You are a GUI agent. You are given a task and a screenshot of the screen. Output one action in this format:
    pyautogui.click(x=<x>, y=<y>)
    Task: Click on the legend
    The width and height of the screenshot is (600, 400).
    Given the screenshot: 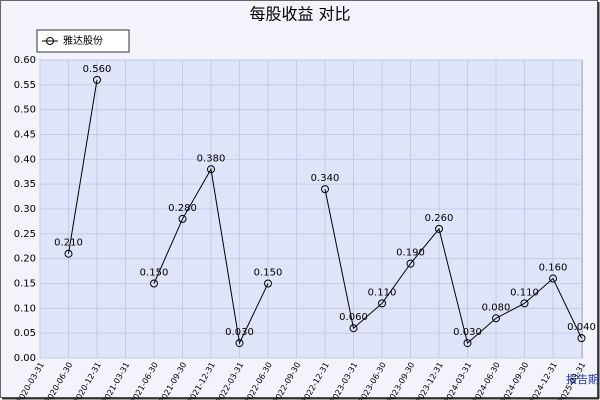 What is the action you would take?
    pyautogui.click(x=83, y=41)
    